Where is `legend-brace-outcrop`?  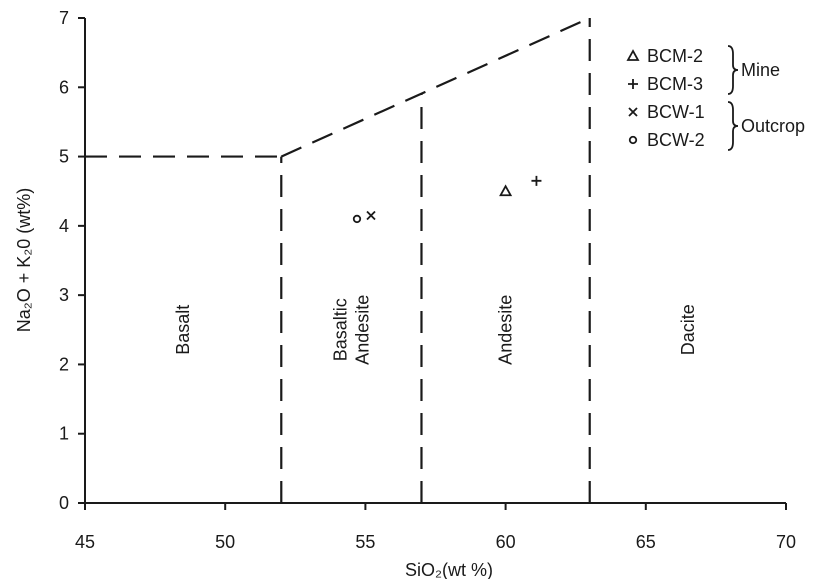 legend-brace-outcrop is located at coordinates (733, 126).